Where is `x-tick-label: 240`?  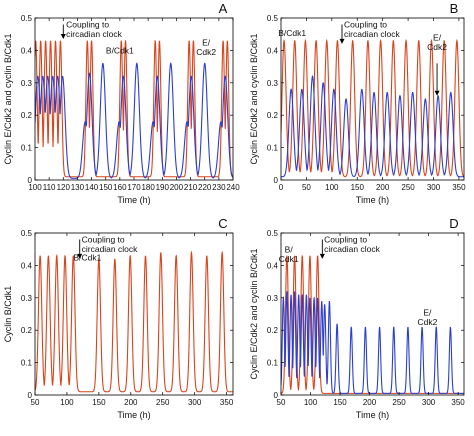 x-tick-label: 240 is located at coordinates (233, 187).